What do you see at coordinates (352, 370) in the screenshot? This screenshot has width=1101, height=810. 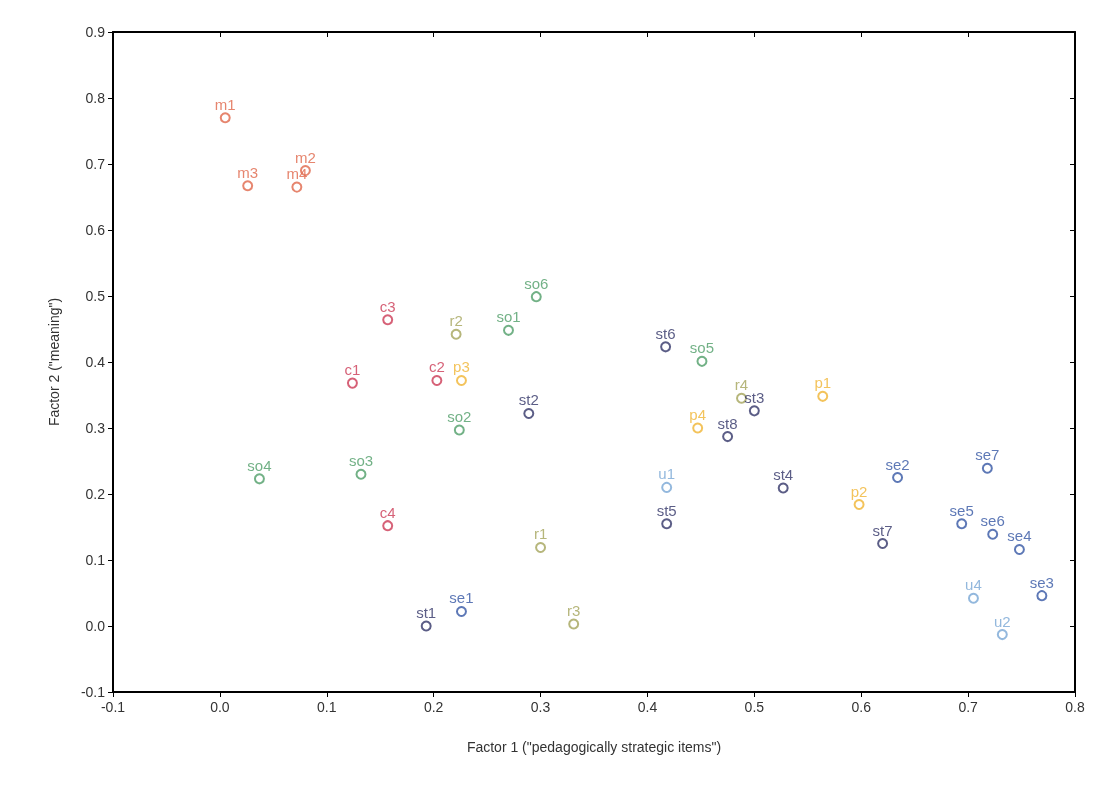 I see `annotation: c1` at bounding box center [352, 370].